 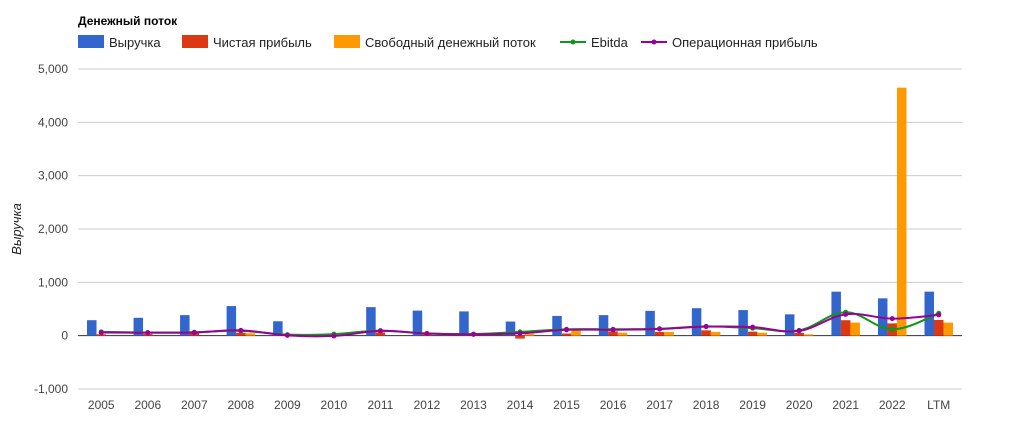 What do you see at coordinates (659, 405) in the screenshot?
I see `x-tick-label: 2017` at bounding box center [659, 405].